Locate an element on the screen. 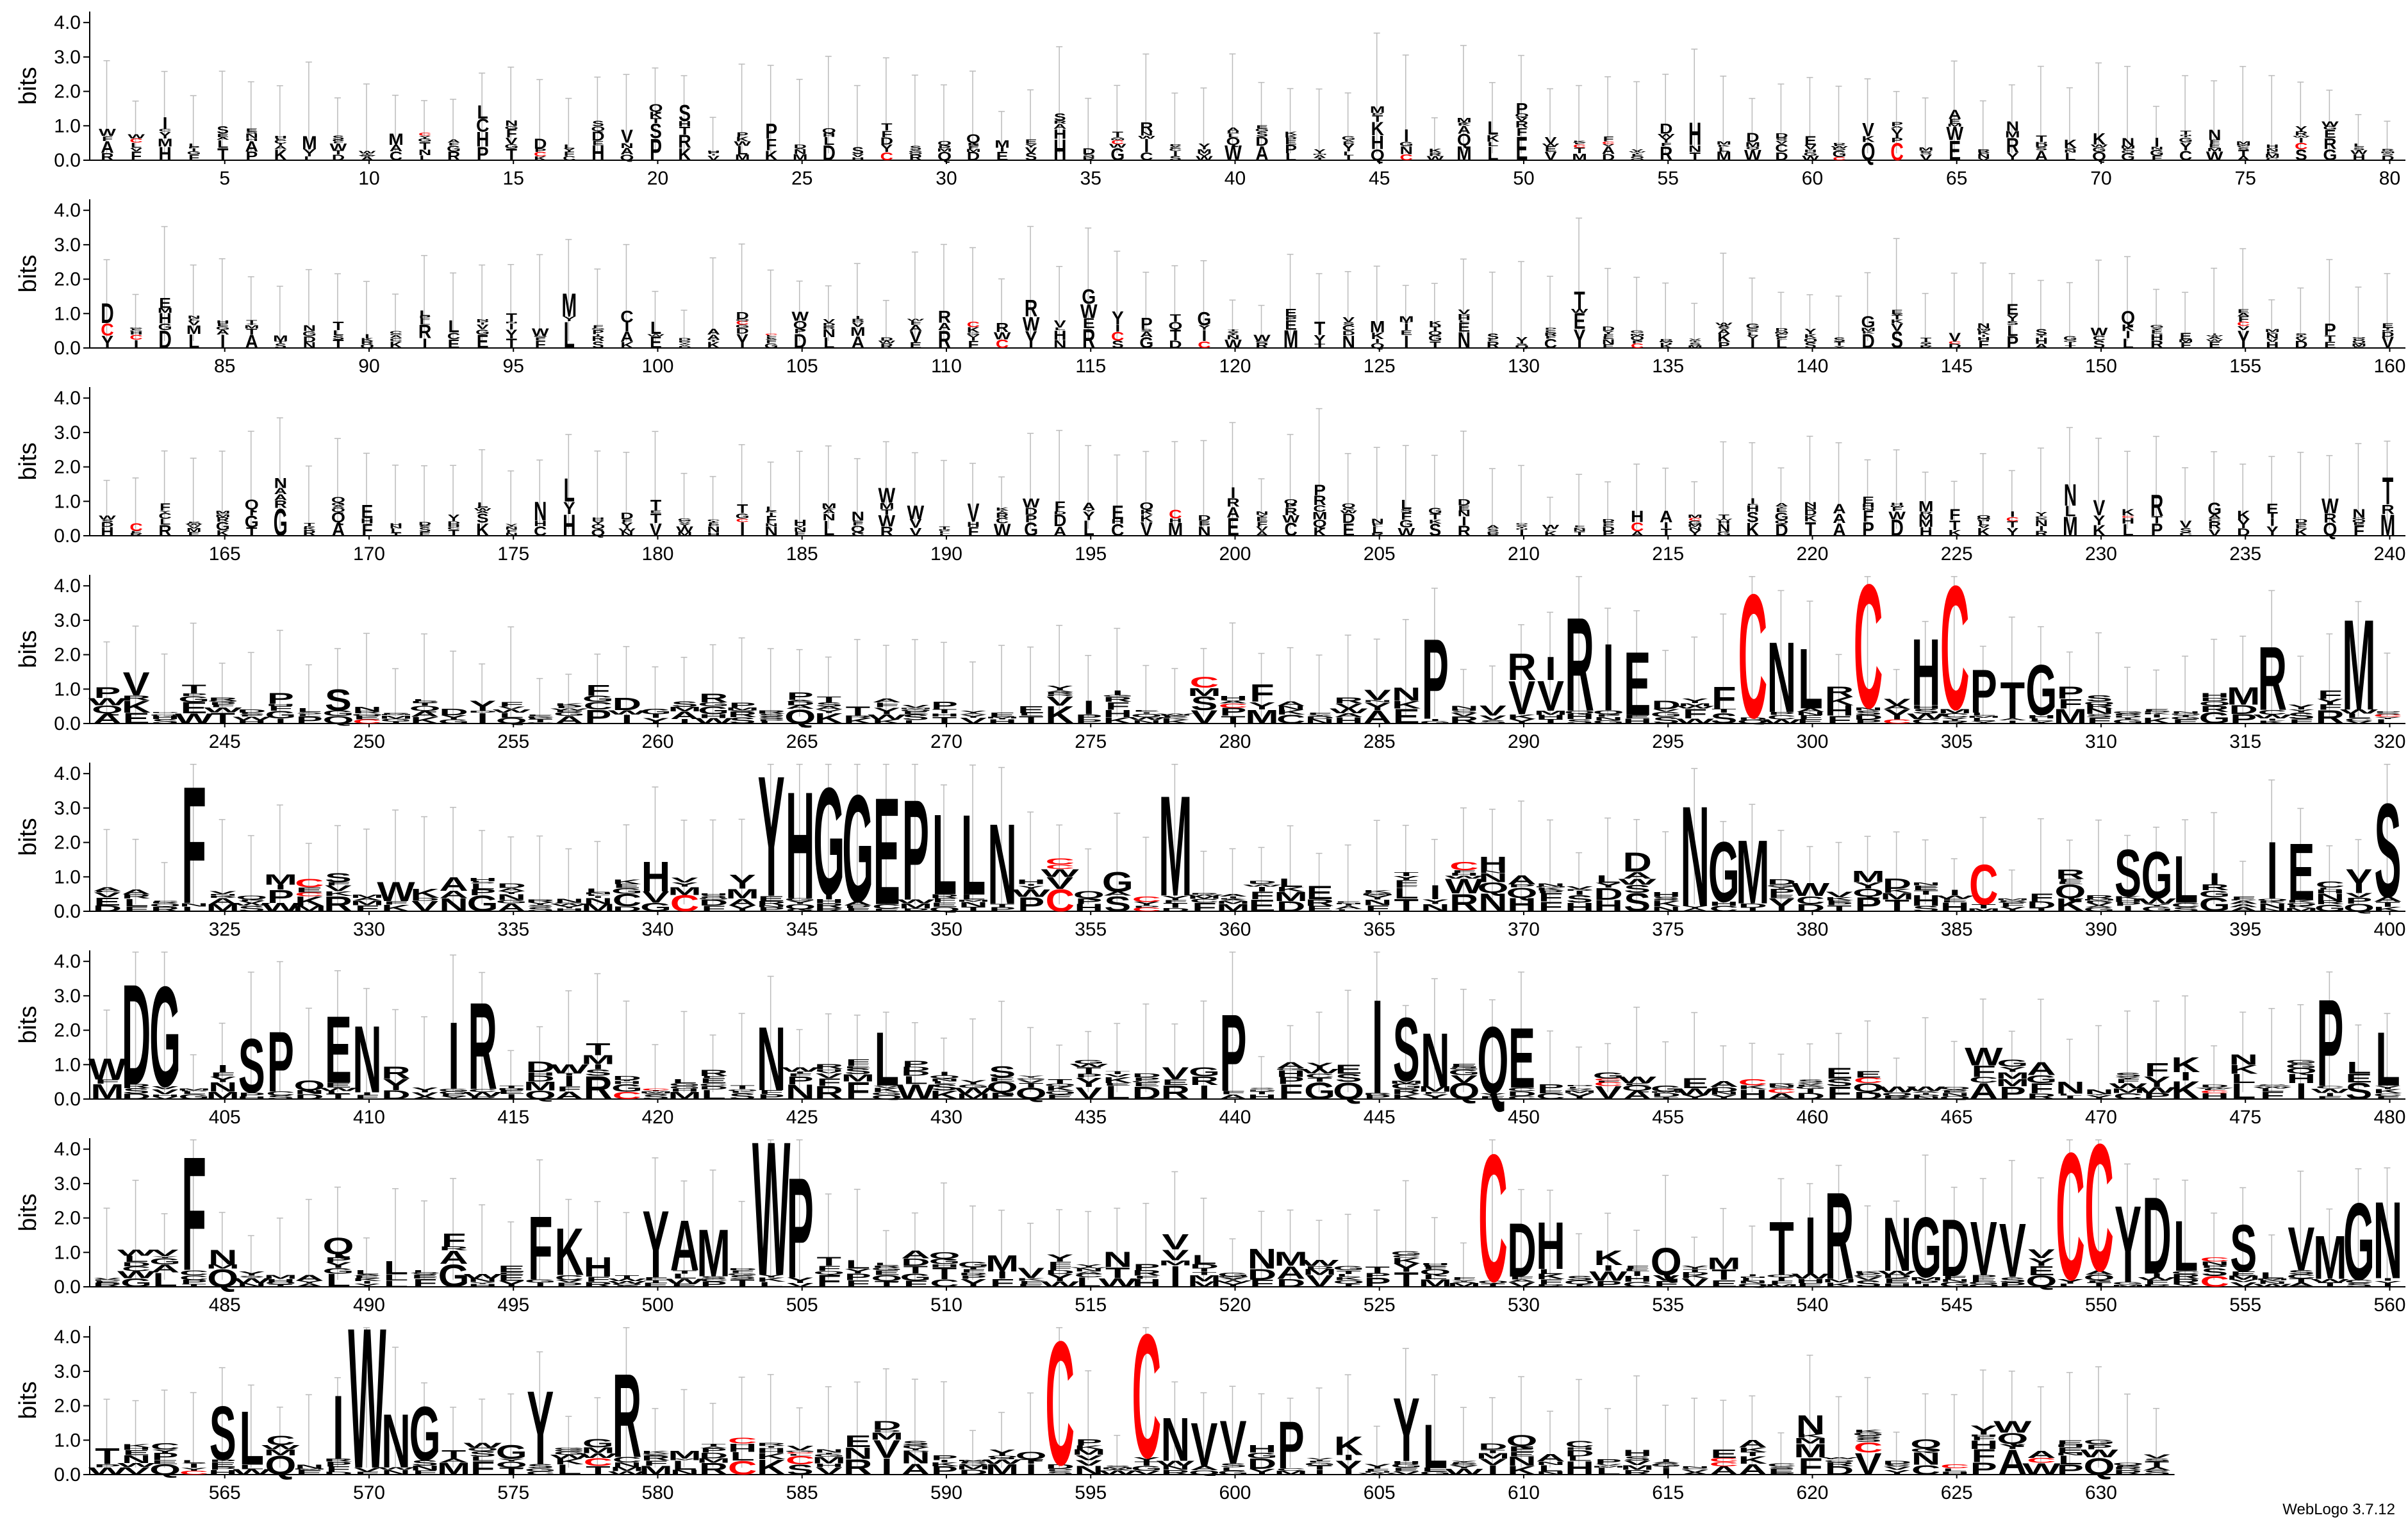 The height and width of the screenshot is (1522, 2408). x-tick-label: 20 is located at coordinates (657, 178).